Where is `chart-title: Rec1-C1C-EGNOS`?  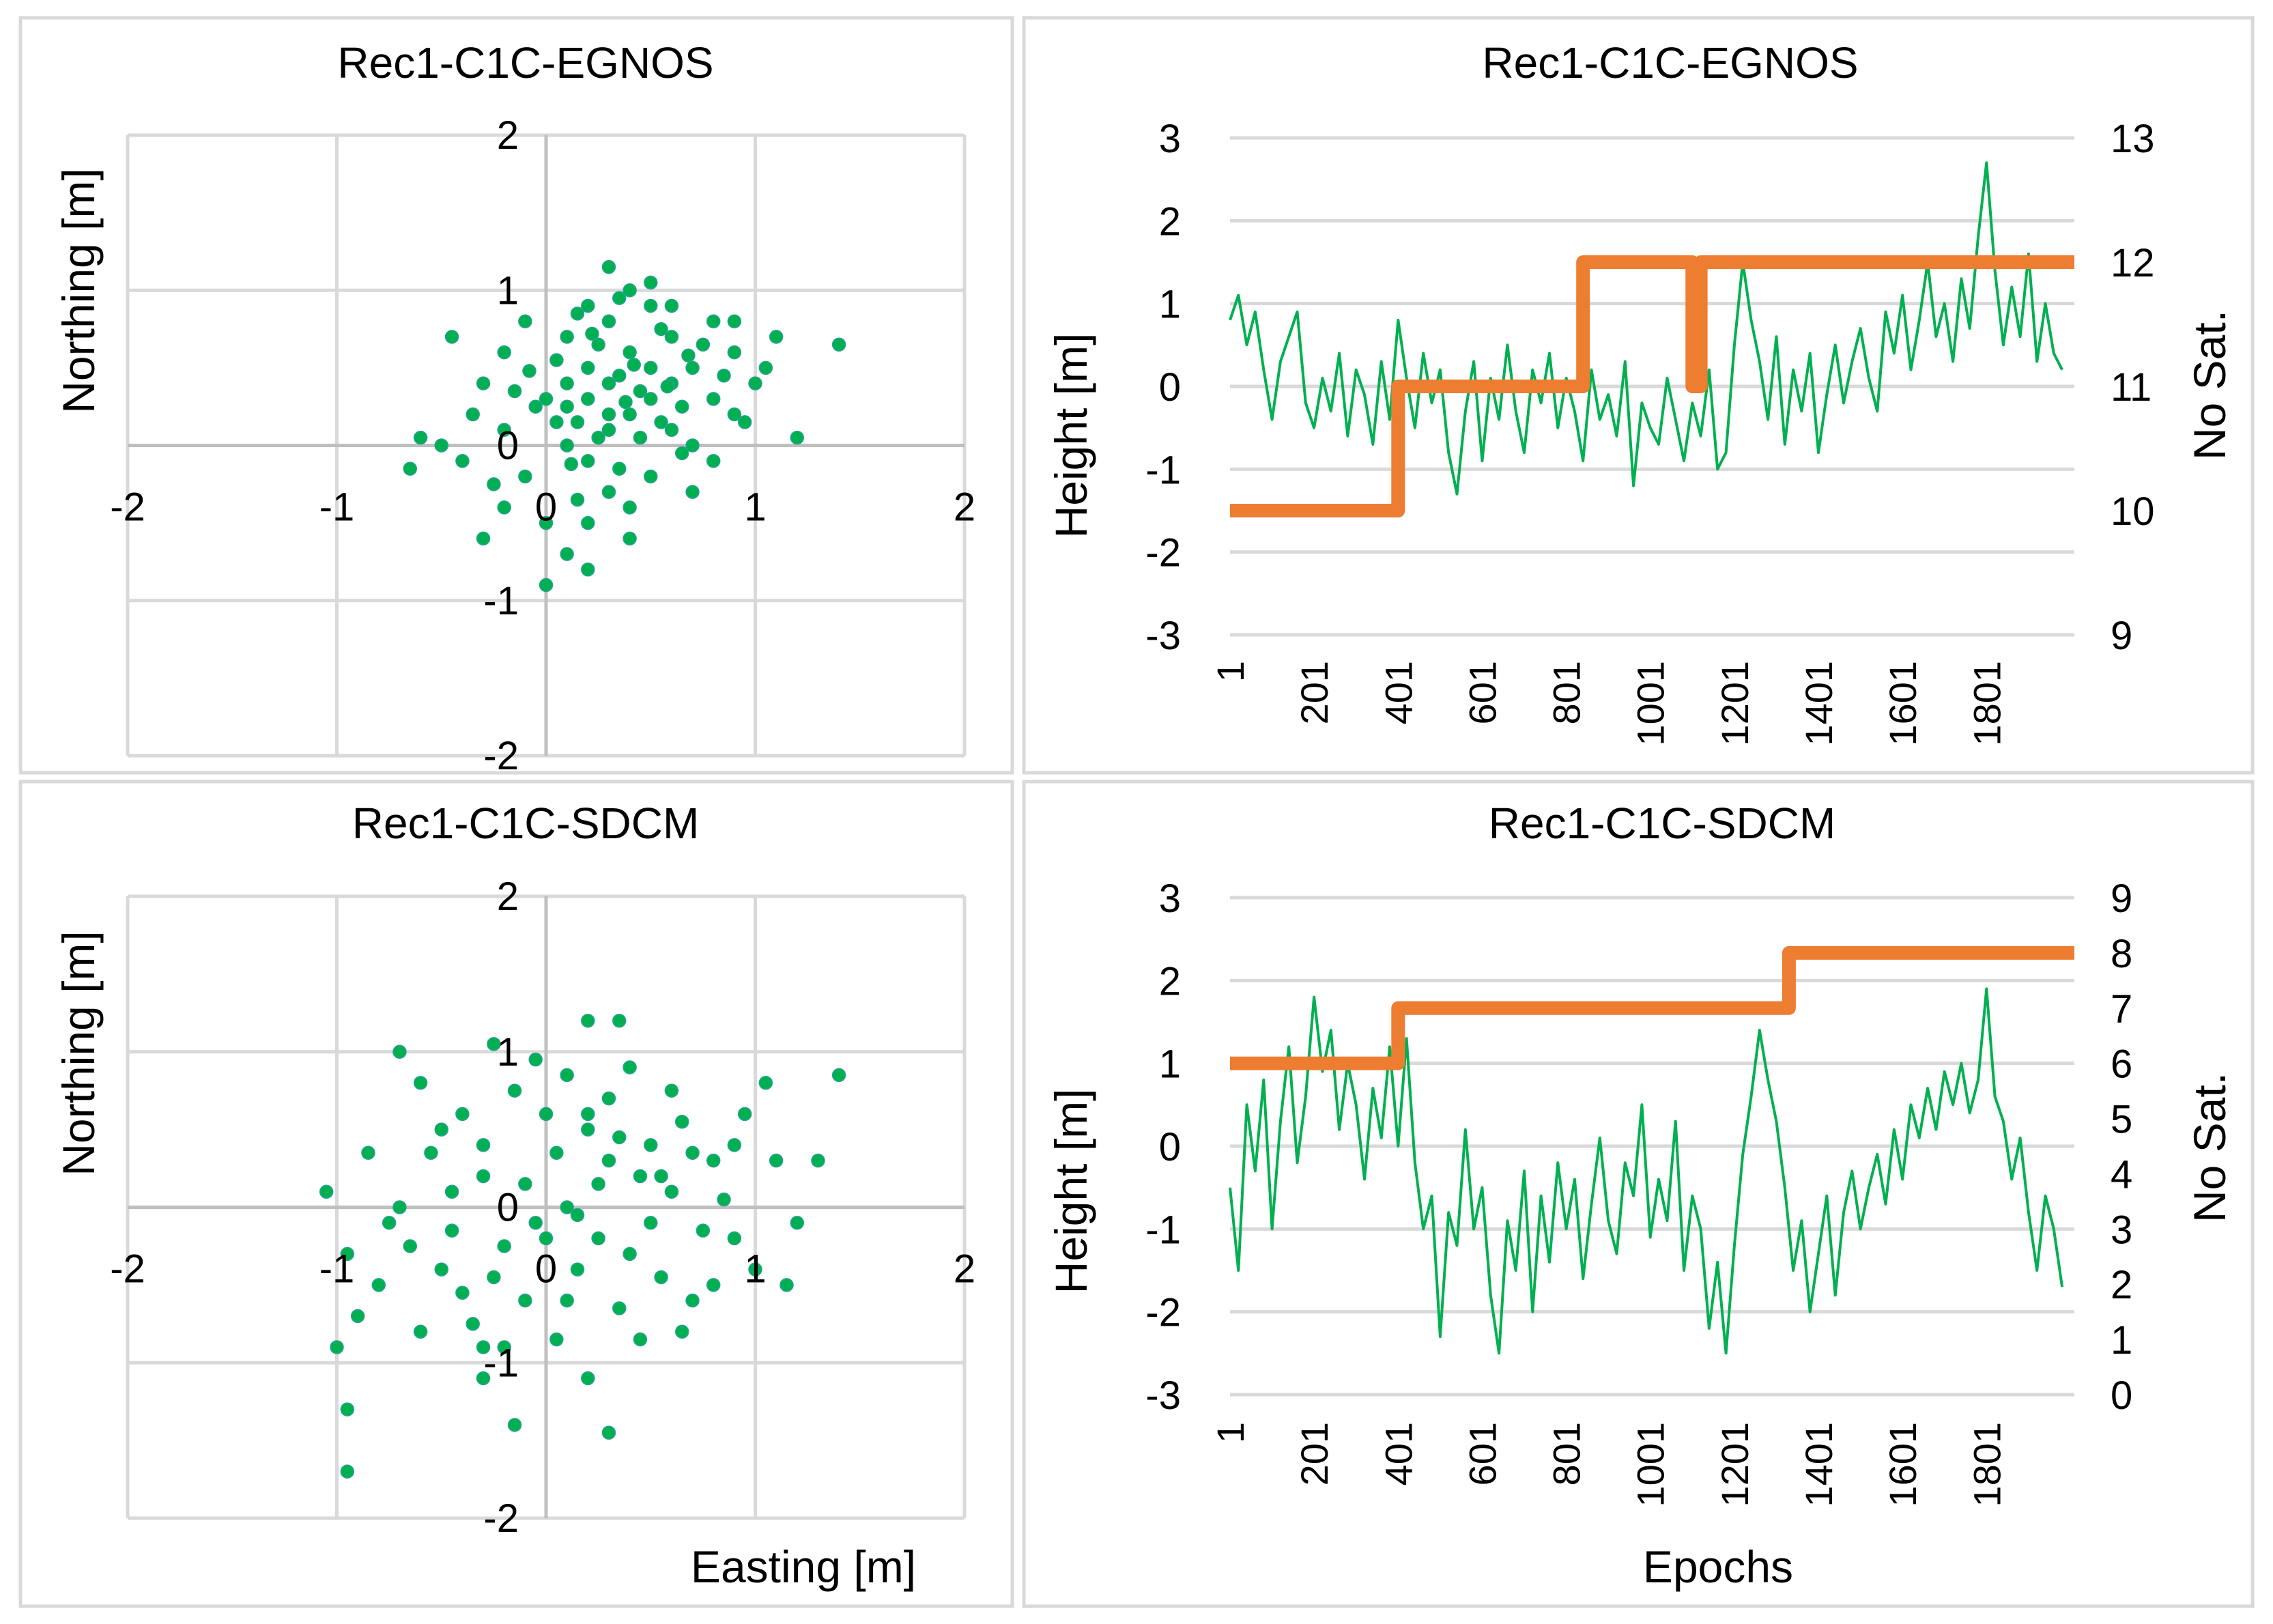
chart-title: Rec1-C1C-EGNOS is located at coordinates (525, 62).